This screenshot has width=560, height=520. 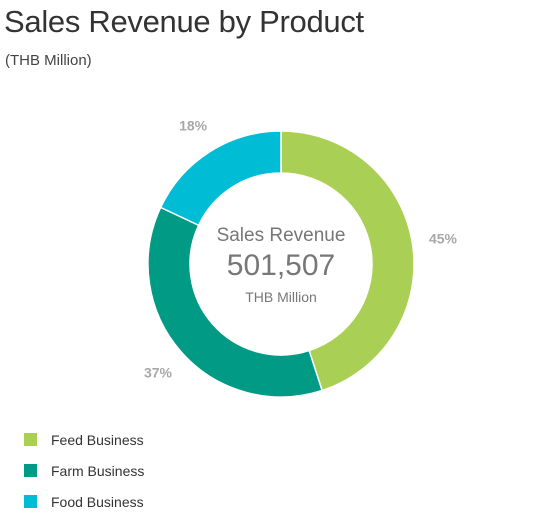 I want to click on legend-item-feed-business: Feed Business, so click(x=84, y=439).